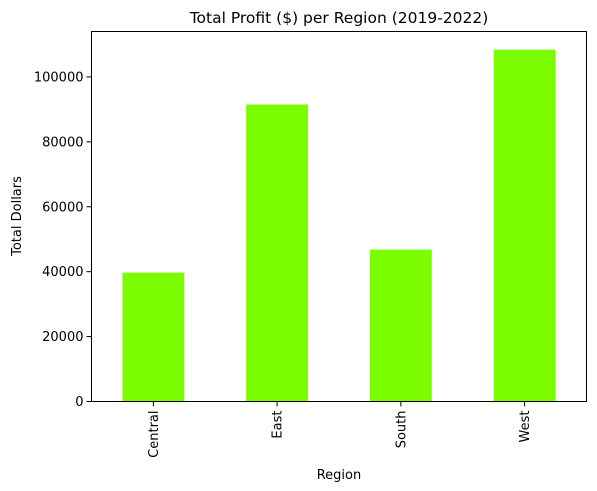 Image resolution: width=597 pixels, height=491 pixels. What do you see at coordinates (17, 216) in the screenshot?
I see `y-axis-title: Total Dollars` at bounding box center [17, 216].